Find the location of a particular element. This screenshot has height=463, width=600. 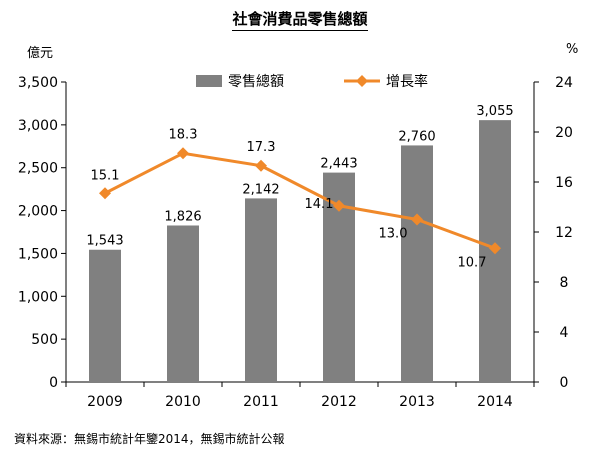

right-tick-label: 20 is located at coordinates (564, 133).